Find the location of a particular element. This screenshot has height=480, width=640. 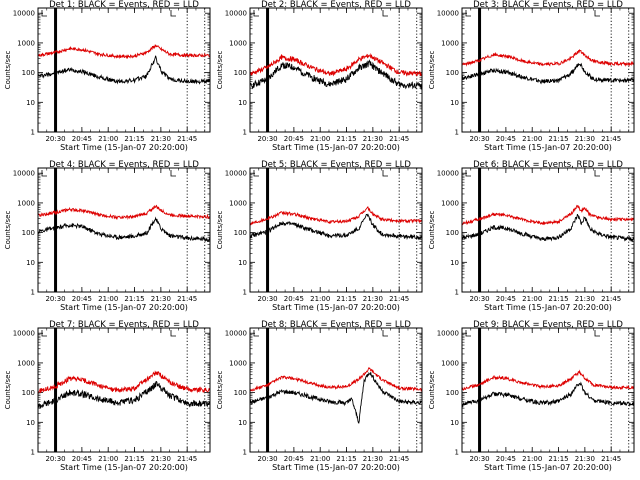

det3-xlabel: Start Time (15-Jan-07 20:20:00) is located at coordinates (548, 147).